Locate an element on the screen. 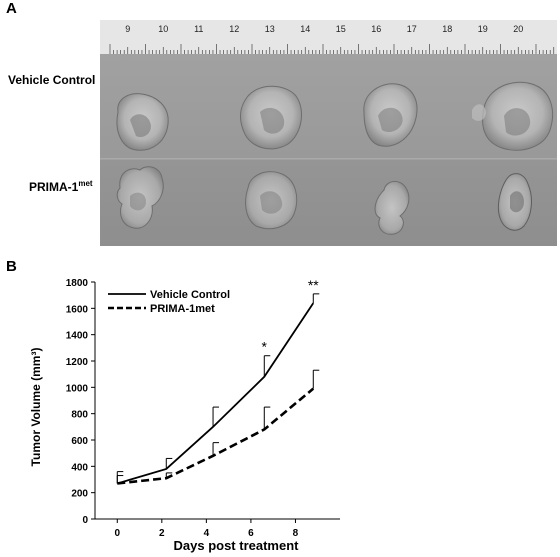 The height and width of the screenshot is (557, 560). x-tick-label: 2 is located at coordinates (162, 533).